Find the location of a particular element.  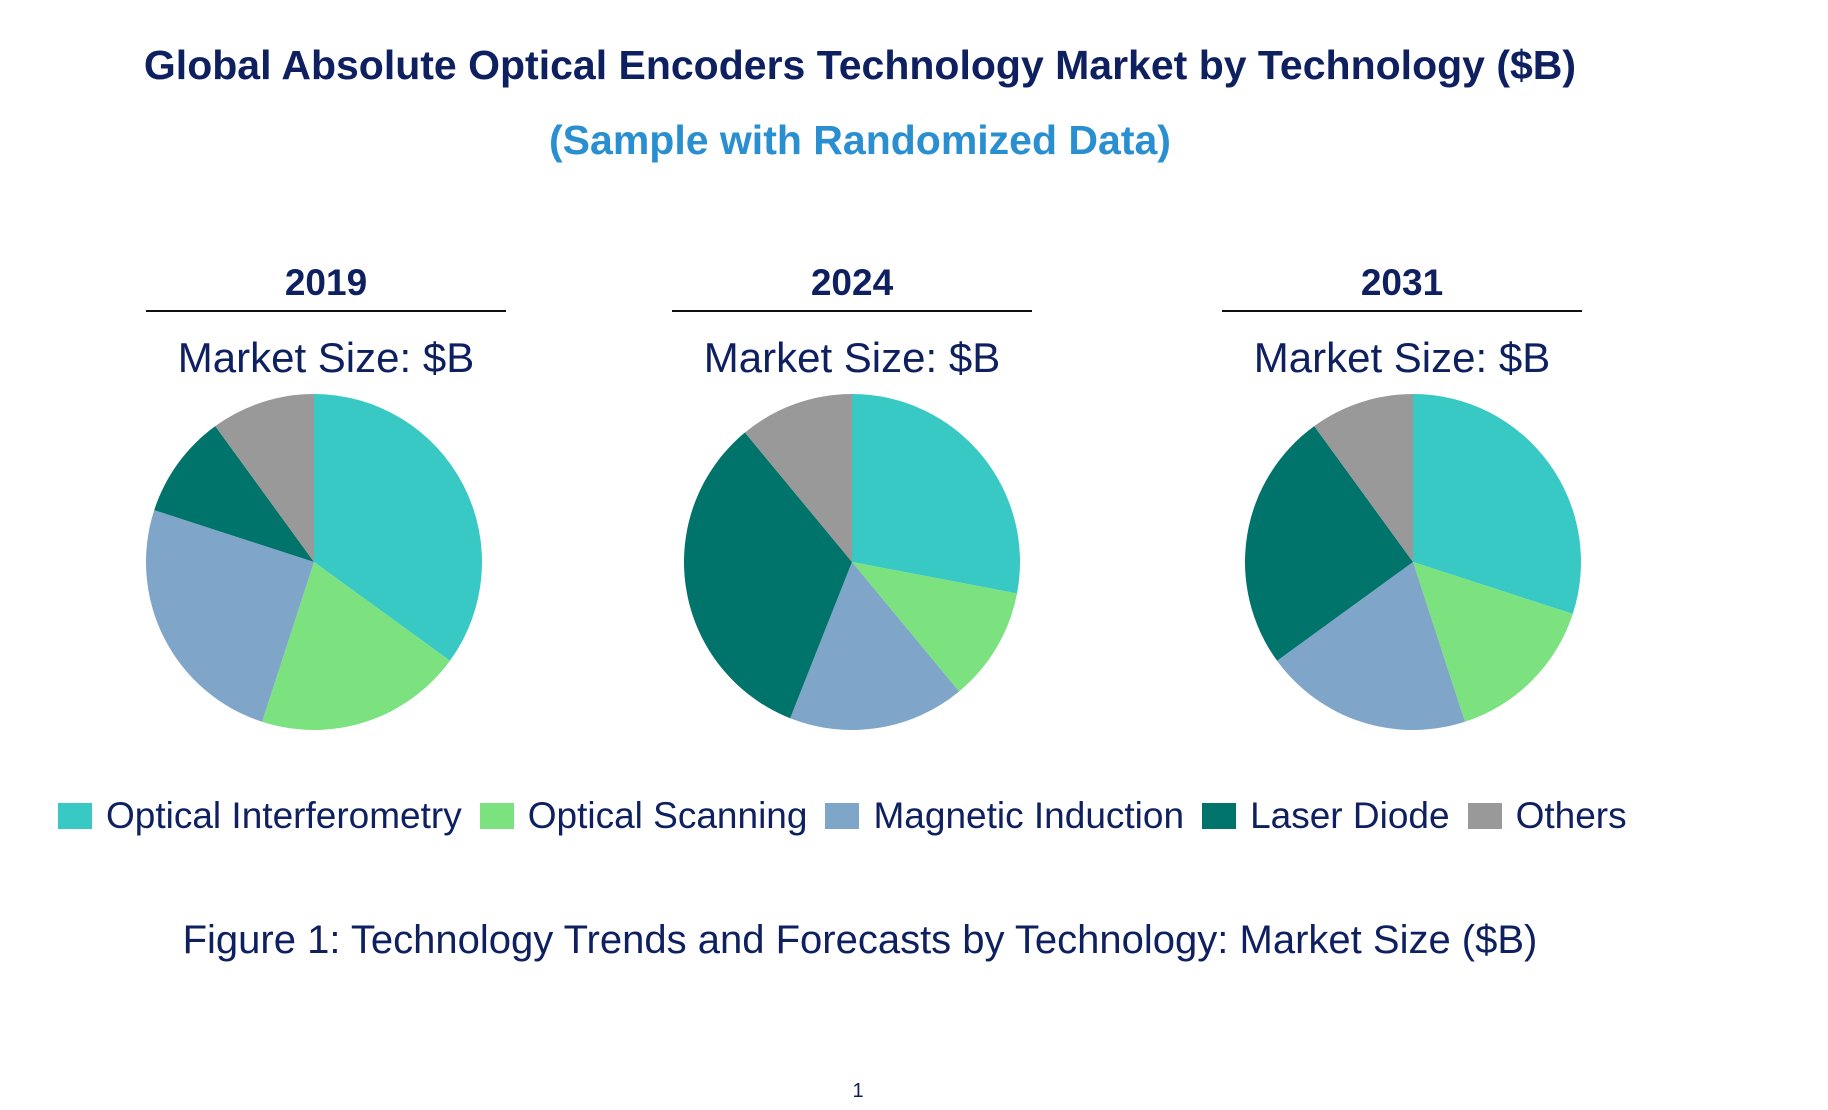

pie-chart-2019 is located at coordinates (313, 562).